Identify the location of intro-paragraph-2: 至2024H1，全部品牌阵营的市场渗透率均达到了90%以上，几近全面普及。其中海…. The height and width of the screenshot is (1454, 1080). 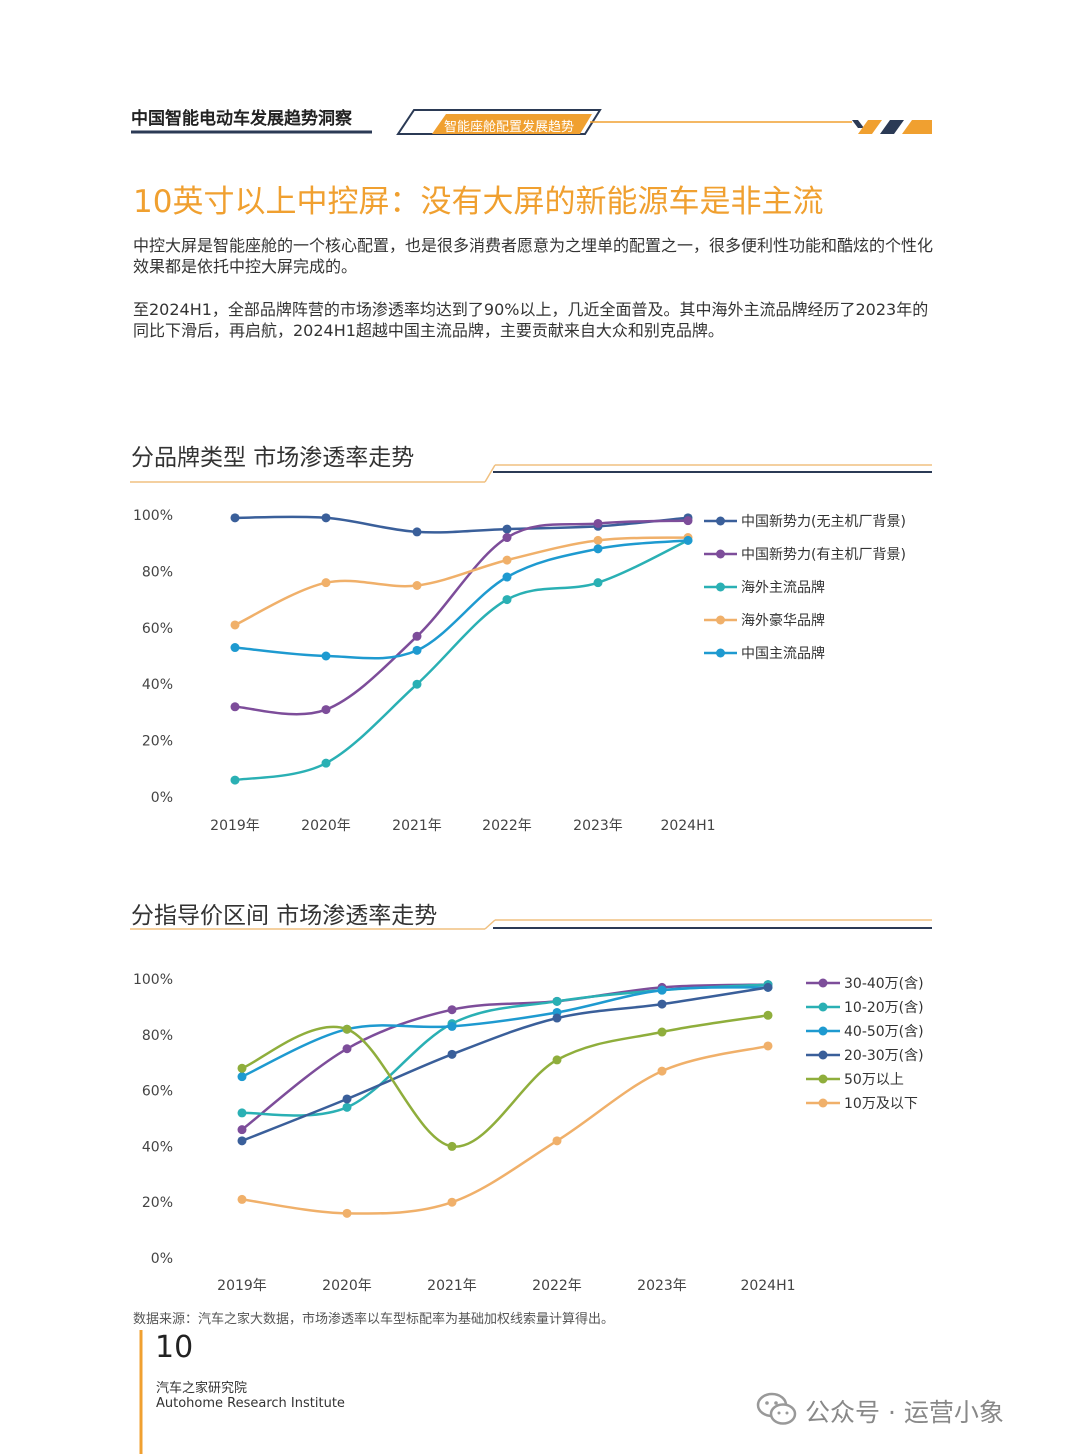
(531, 320).